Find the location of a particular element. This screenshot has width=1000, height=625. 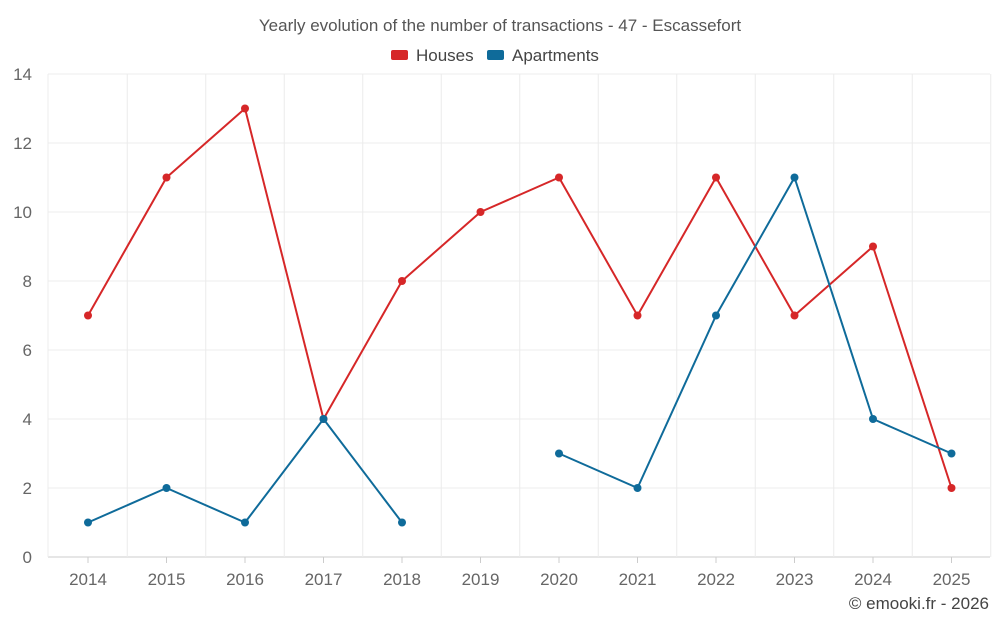

x-tick-label-2014: 2014 is located at coordinates (88, 579).